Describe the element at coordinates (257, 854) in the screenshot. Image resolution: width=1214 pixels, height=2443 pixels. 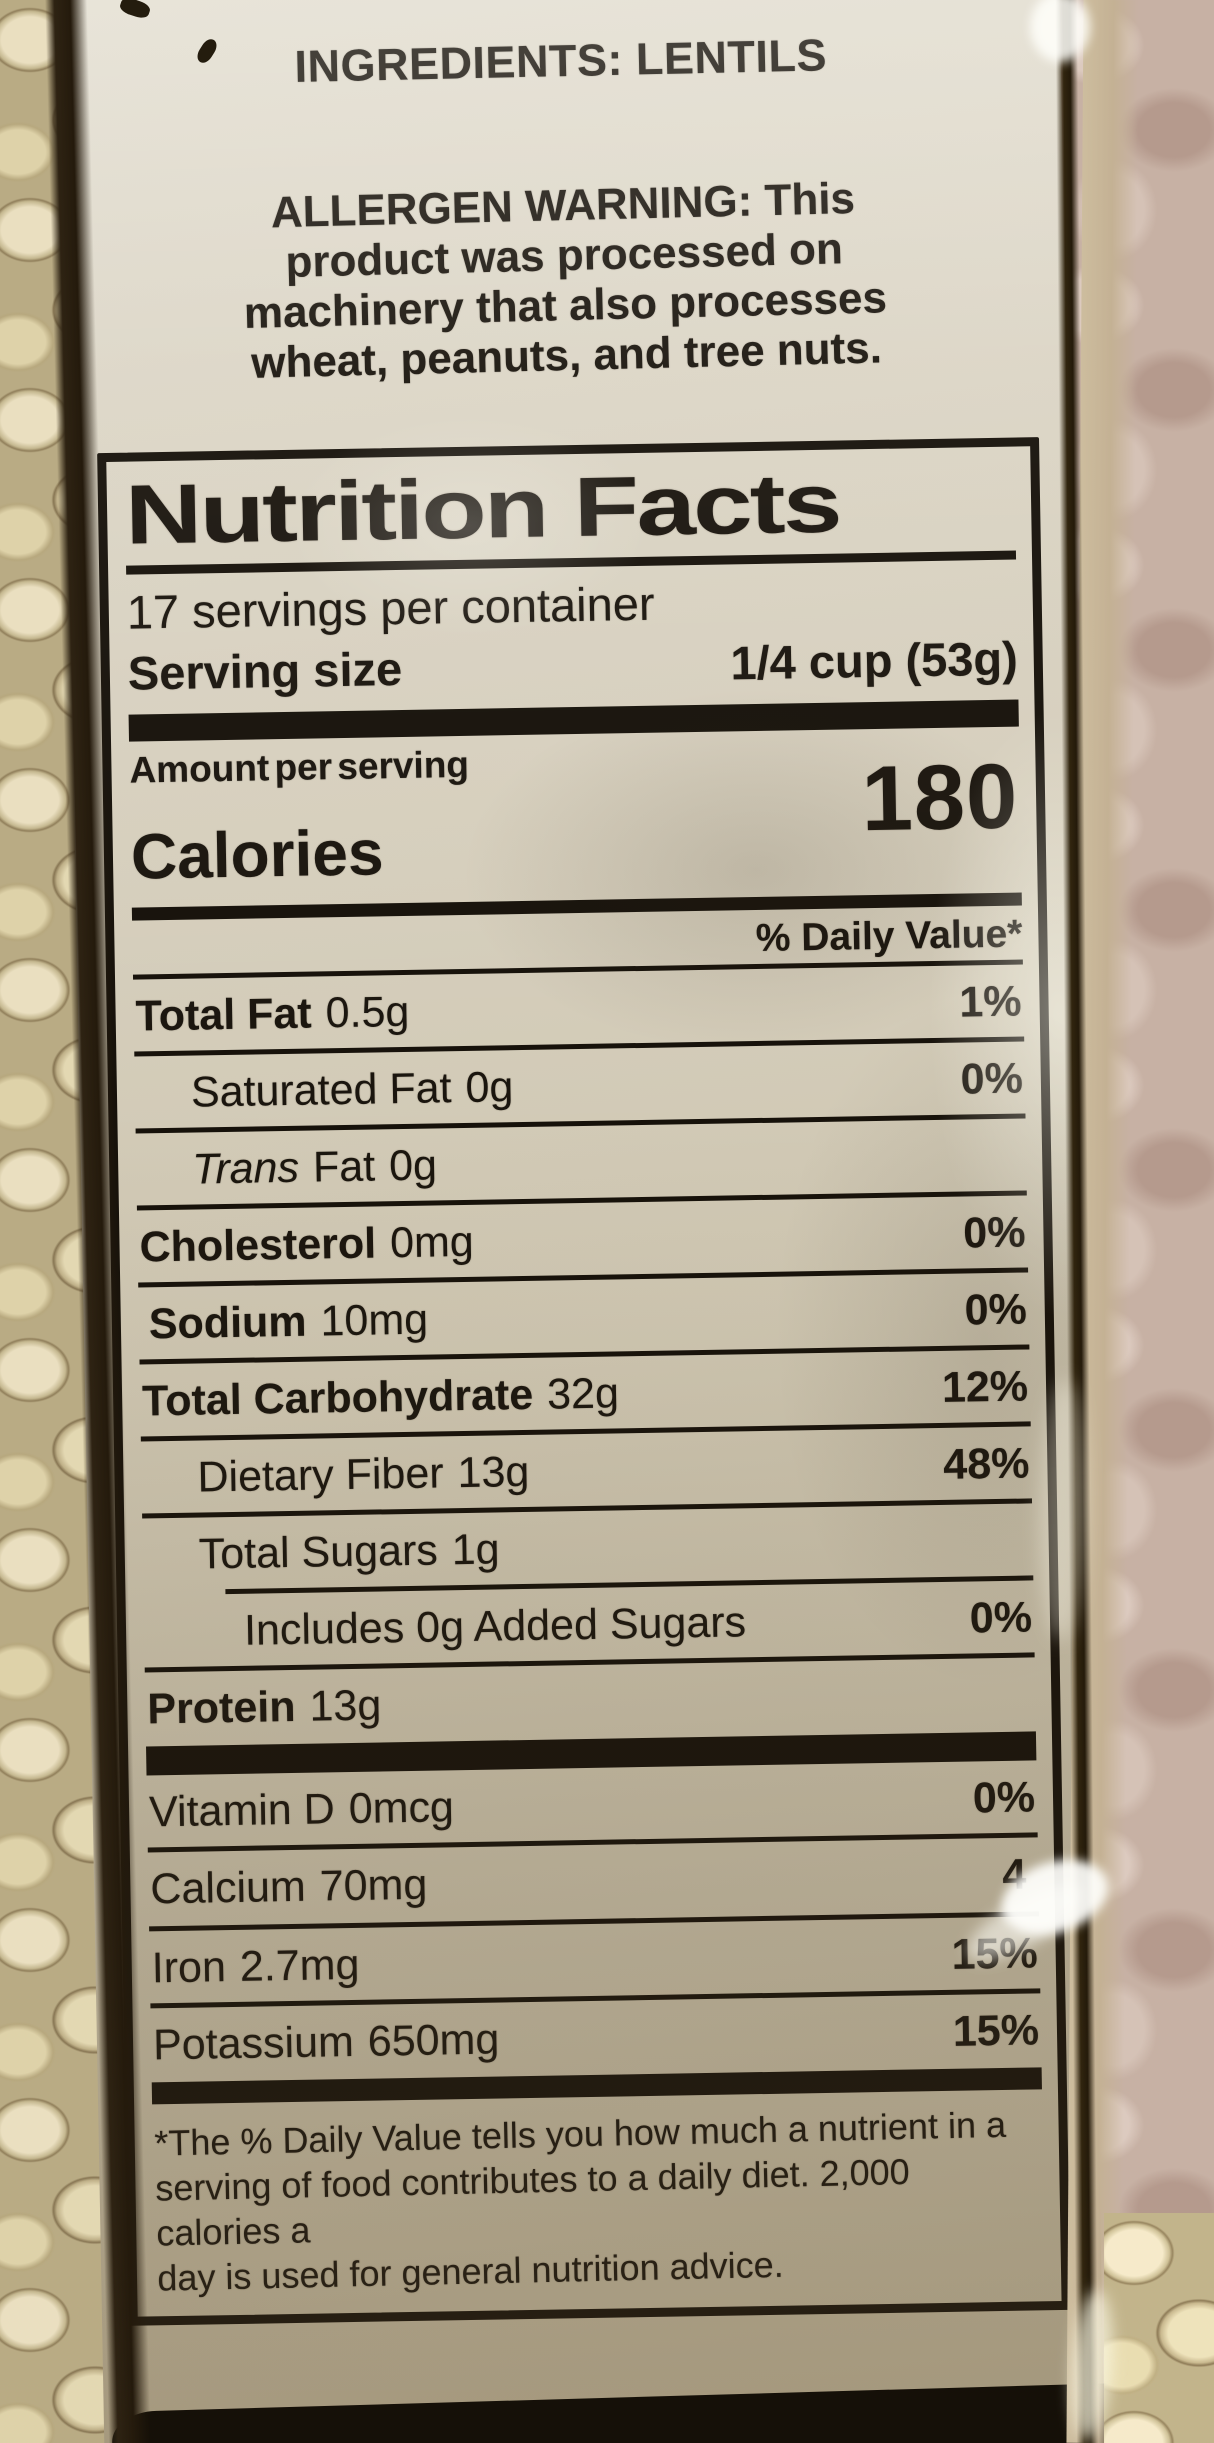
I see `calories-label: Calories` at that location.